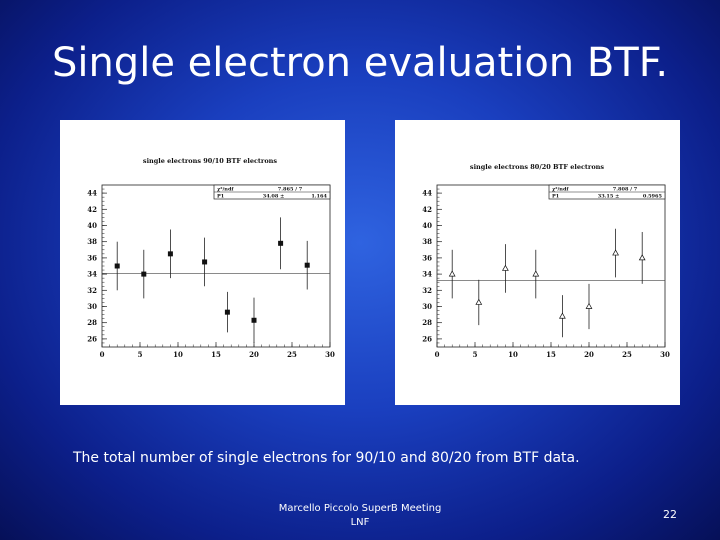 The width and height of the screenshot is (720, 540). Describe the element at coordinates (290, 190) in the screenshot. I see `stats-row1-value: 7.865 / 7` at that location.